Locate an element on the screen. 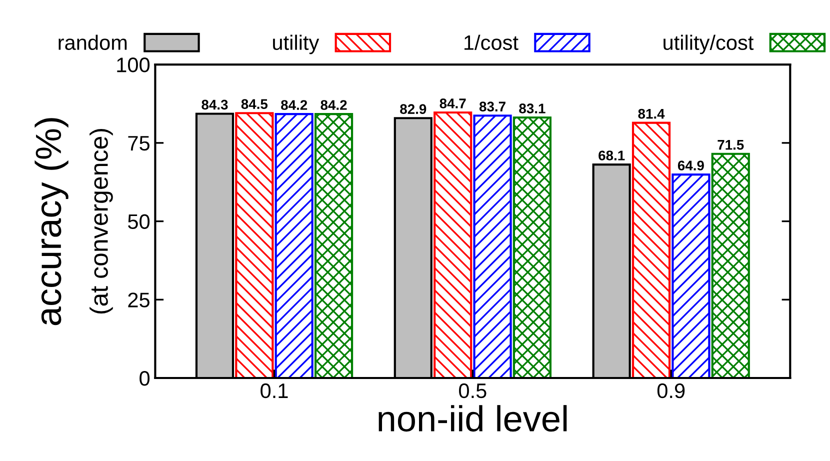  legend-label: utility is located at coordinates (296, 44).